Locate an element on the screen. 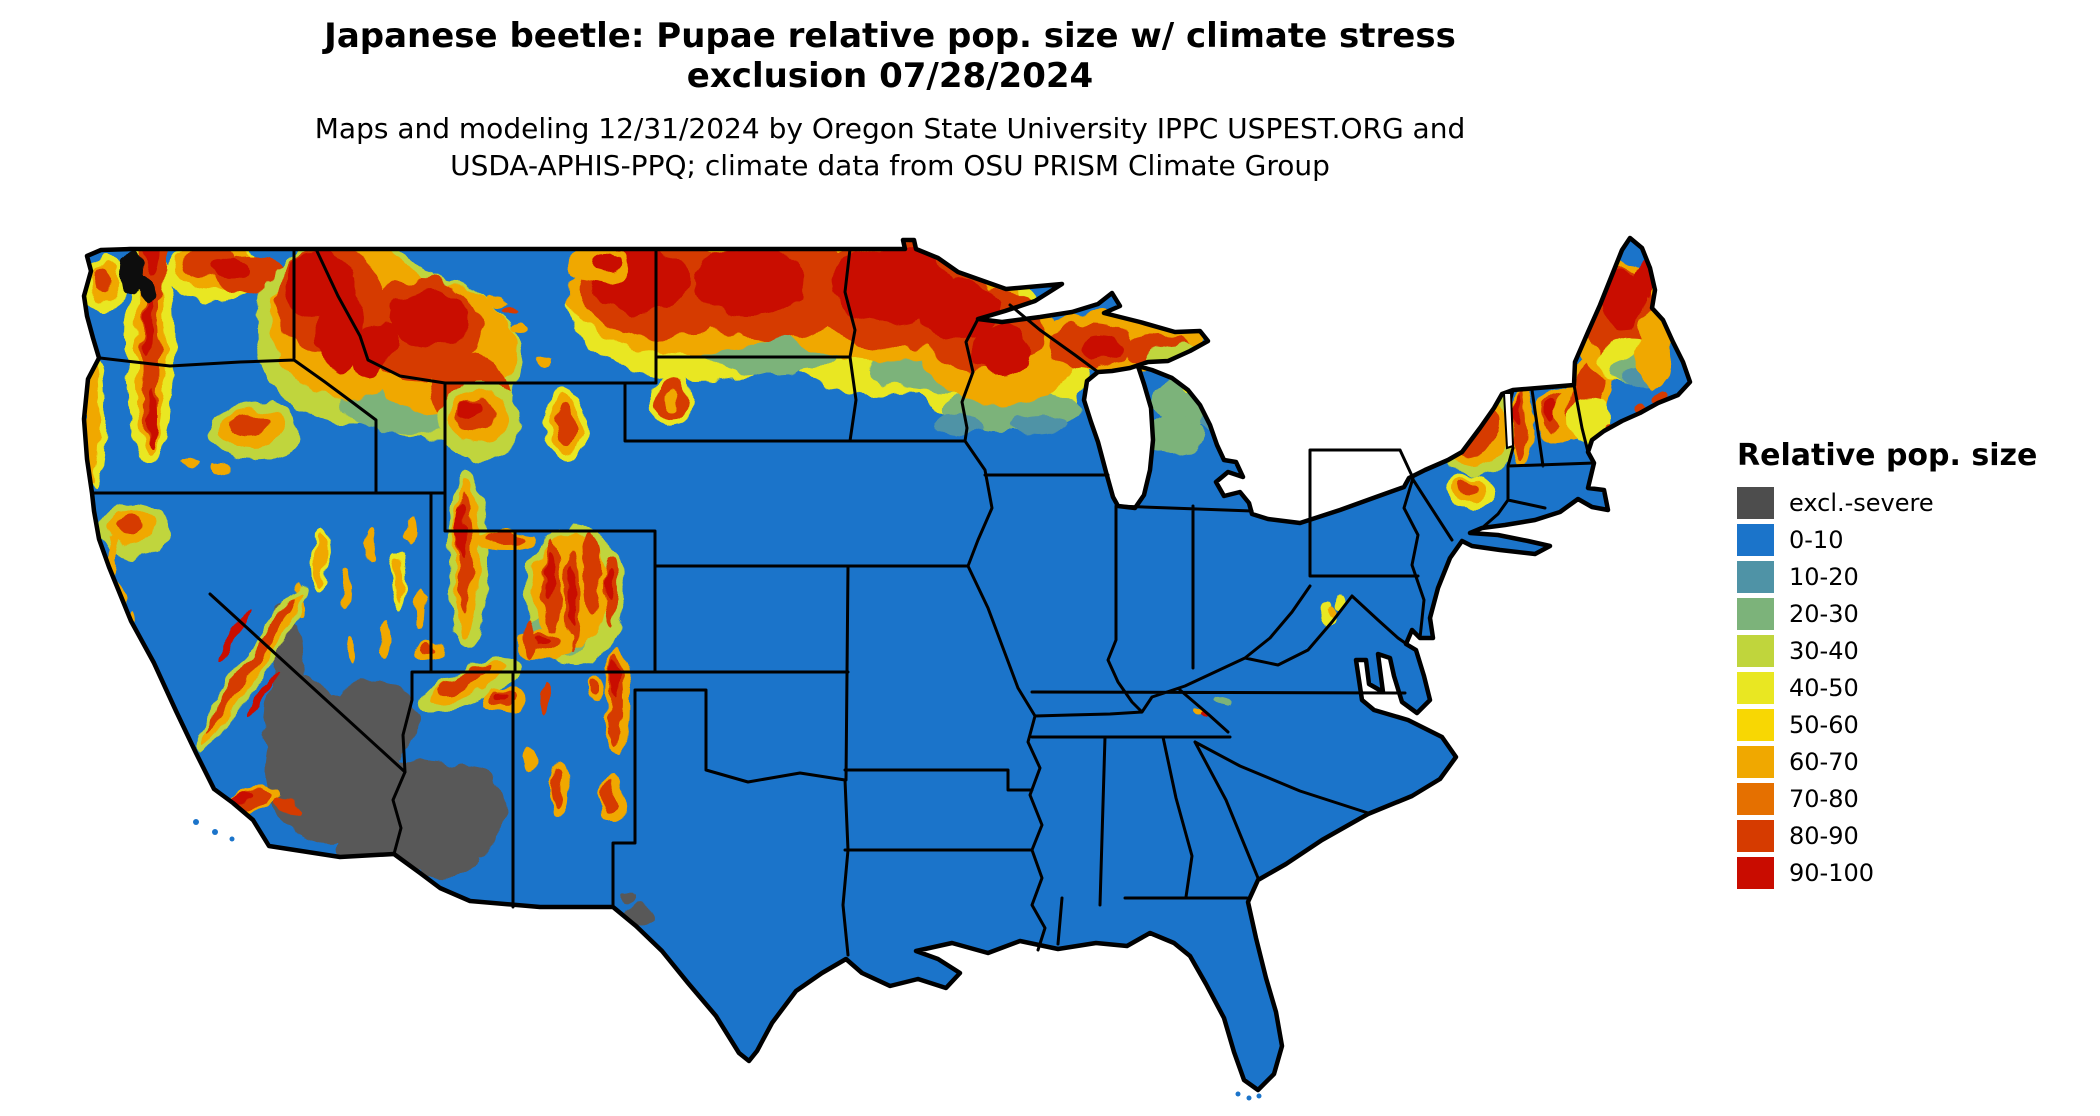 This screenshot has width=2100, height=1116. legend-row: 20-30 is located at coordinates (1887, 614).